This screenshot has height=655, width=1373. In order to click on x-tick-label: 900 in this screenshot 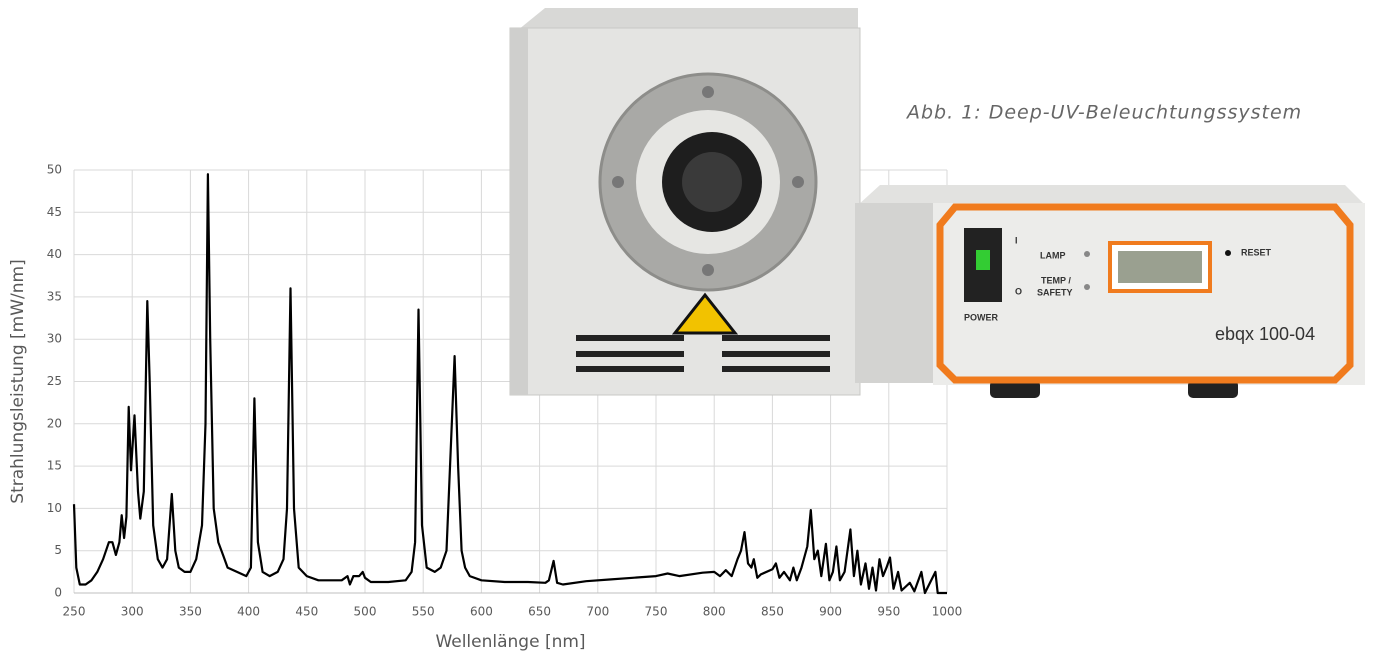, I will do `click(830, 612)`.